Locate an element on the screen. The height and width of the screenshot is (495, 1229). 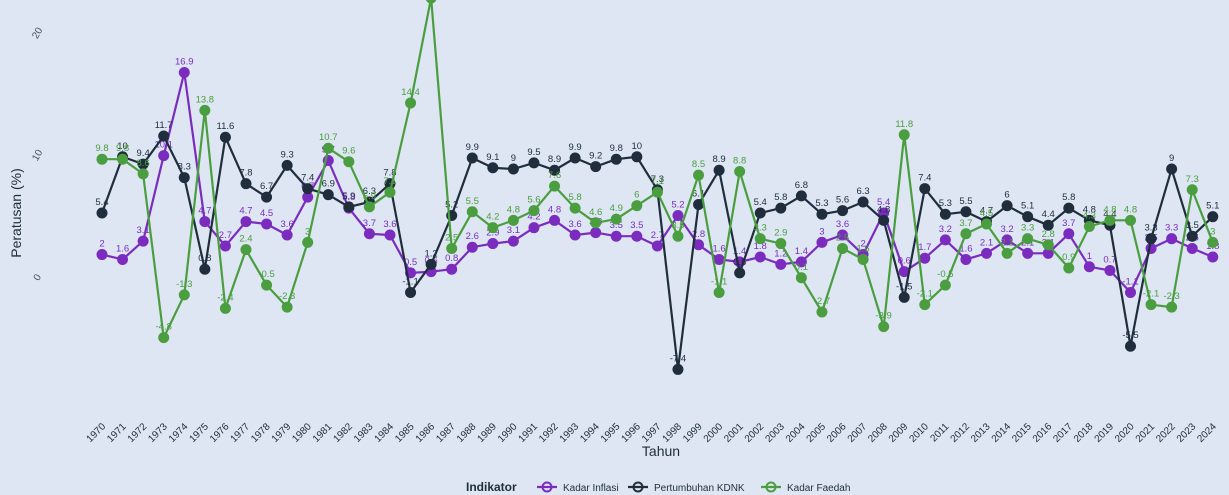
legend-marker is located at coordinates (771, 487).